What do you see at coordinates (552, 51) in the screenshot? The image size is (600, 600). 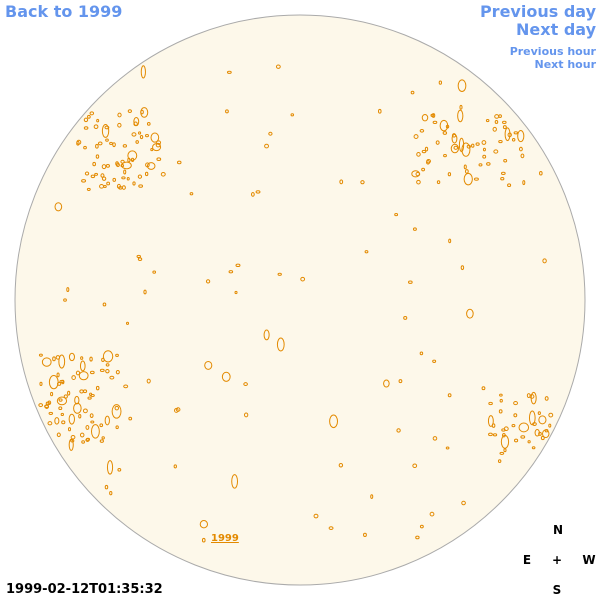 I see `previous-hour-link: Previous hour` at bounding box center [552, 51].